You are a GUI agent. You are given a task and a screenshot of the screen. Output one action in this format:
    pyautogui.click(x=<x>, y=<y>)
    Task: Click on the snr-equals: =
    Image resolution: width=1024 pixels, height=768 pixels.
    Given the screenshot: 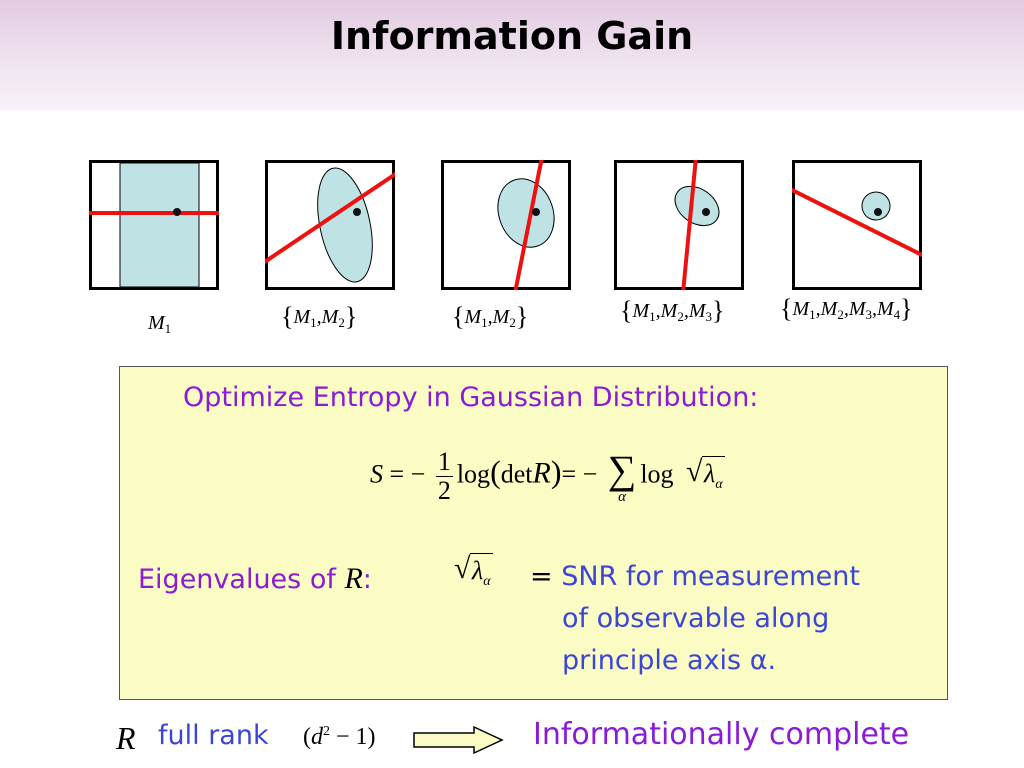 What is the action you would take?
    pyautogui.click(x=541, y=576)
    